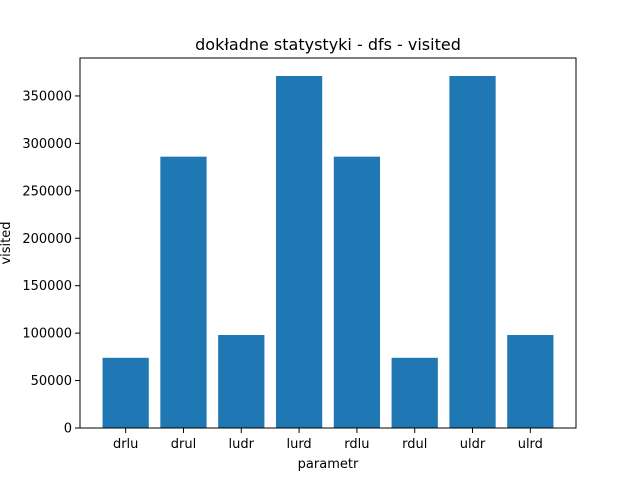 This screenshot has height=480, width=640. I want to click on bar-ludr, so click(241, 381).